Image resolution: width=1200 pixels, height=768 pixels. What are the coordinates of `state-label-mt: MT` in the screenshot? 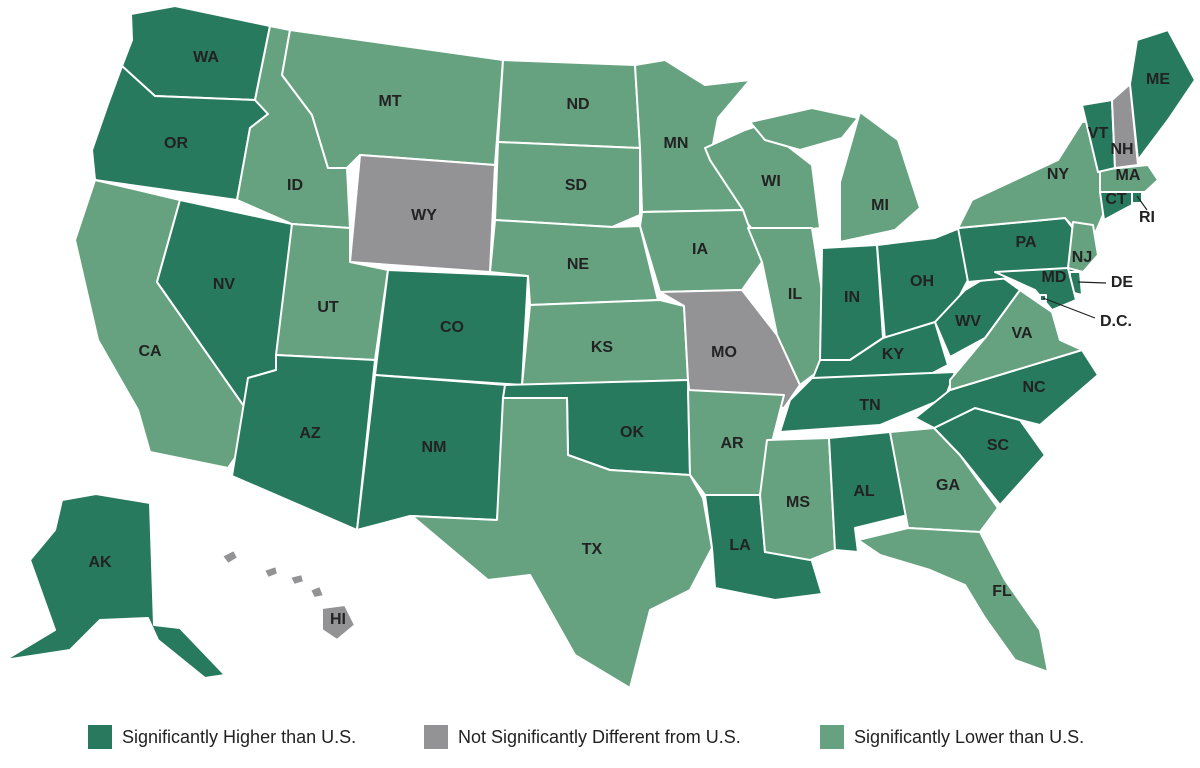 It's located at (389, 101).